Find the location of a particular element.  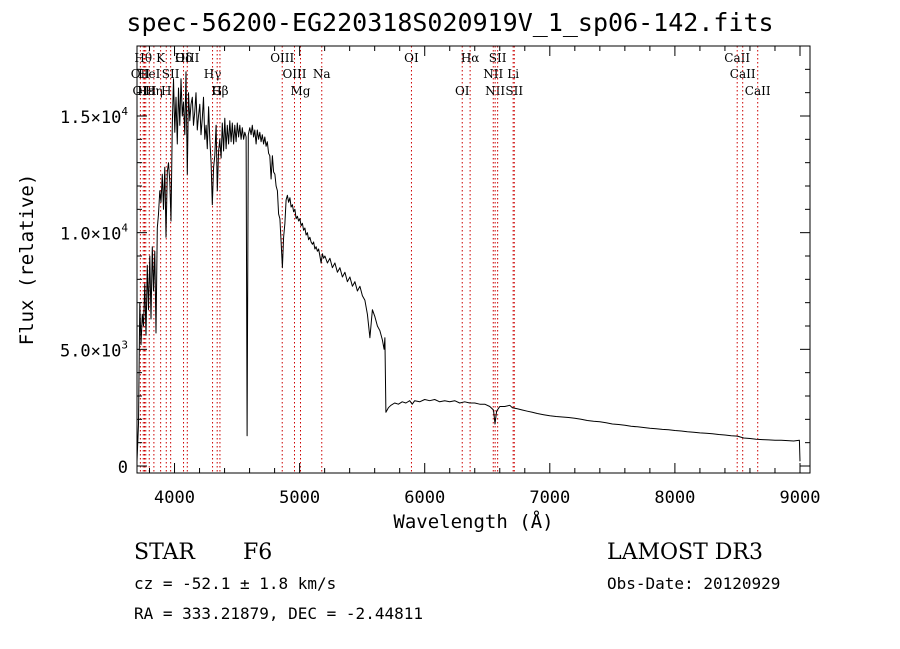

line-marker-label: G is located at coordinates (217, 91).